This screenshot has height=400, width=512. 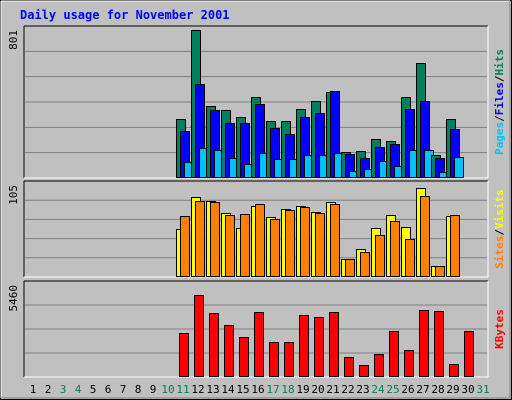 I want to click on day-label-9: 9, so click(x=153, y=389).